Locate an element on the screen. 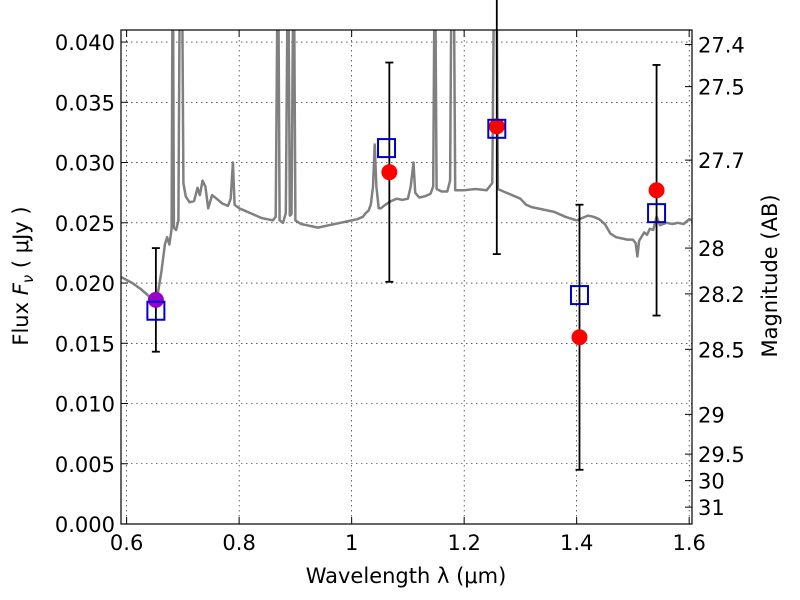 This screenshot has height=600, width=800. y-tick-label: 0.005 is located at coordinates (85, 465).